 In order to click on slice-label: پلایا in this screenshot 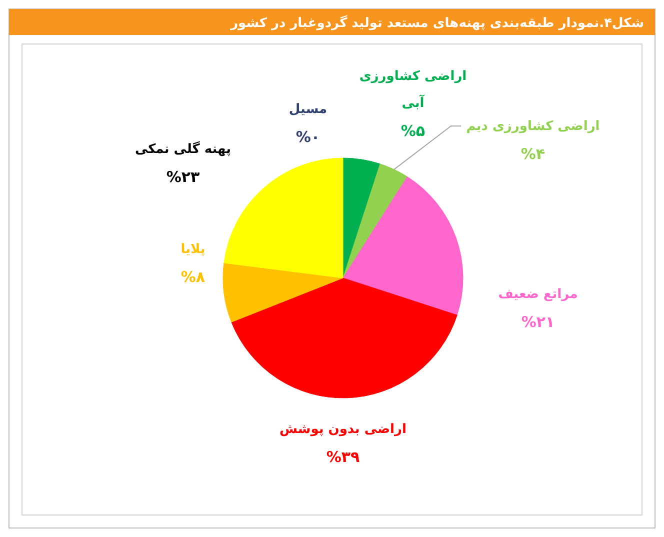, I will do `click(193, 249)`.